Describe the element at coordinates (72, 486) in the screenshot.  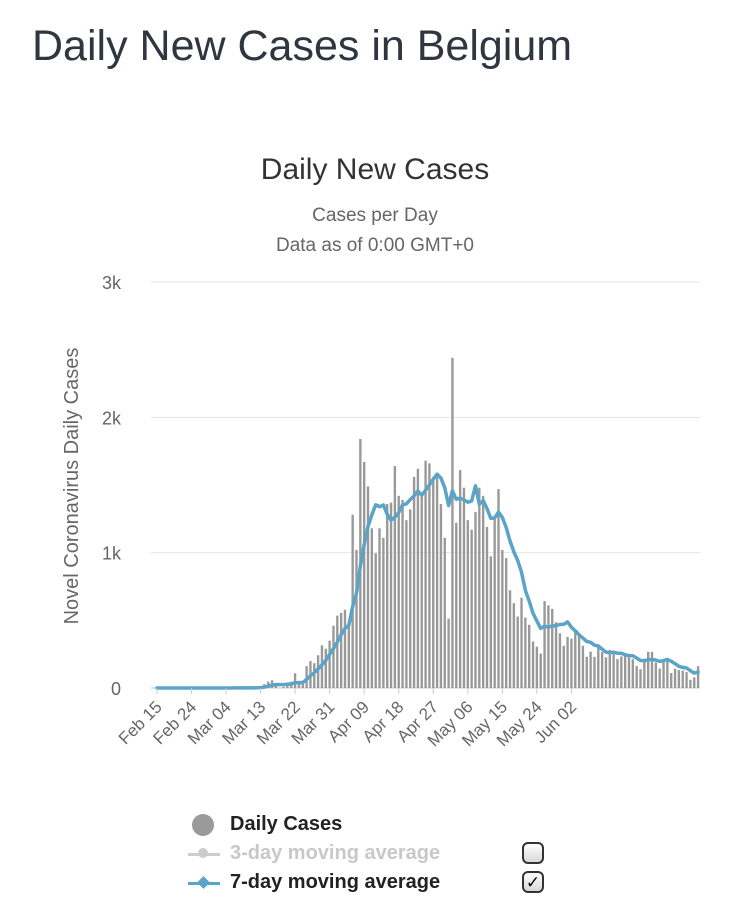
I see `y-axis-label: Novel Coronavirus Daily Cases` at that location.